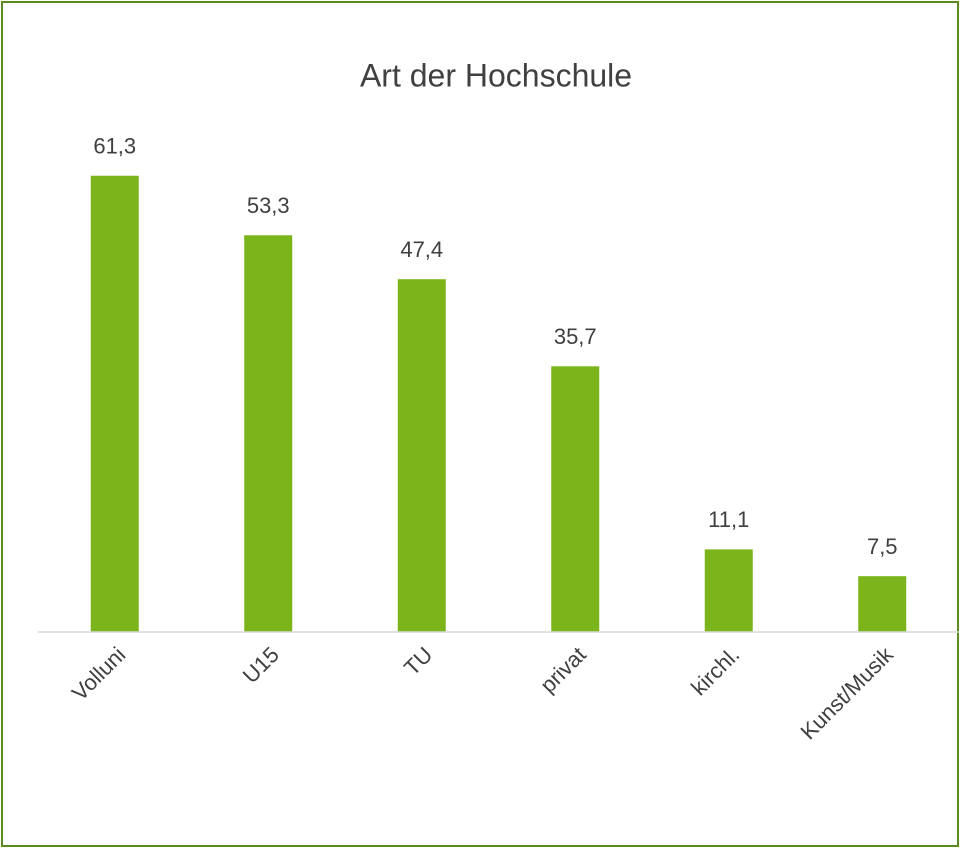 This screenshot has width=961, height=849. What do you see at coordinates (882, 546) in the screenshot?
I see `data-label: 7,5` at bounding box center [882, 546].